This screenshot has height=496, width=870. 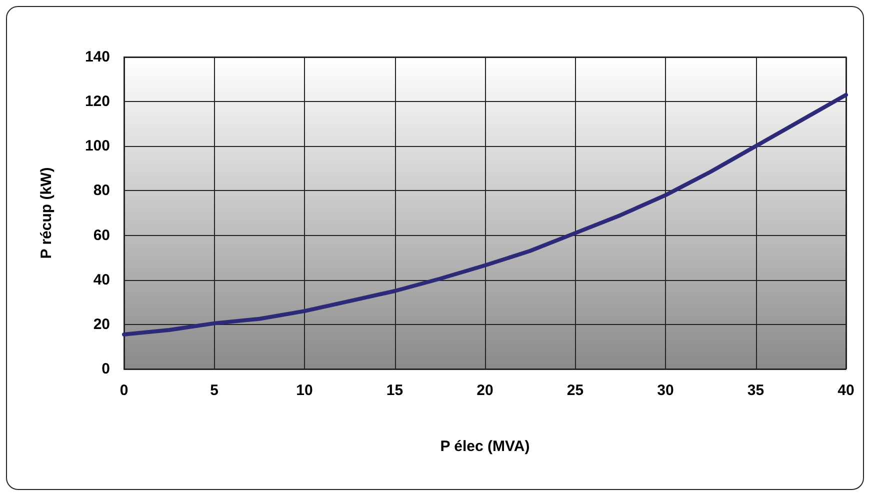 I want to click on x-tick-label: 5, so click(x=214, y=390).